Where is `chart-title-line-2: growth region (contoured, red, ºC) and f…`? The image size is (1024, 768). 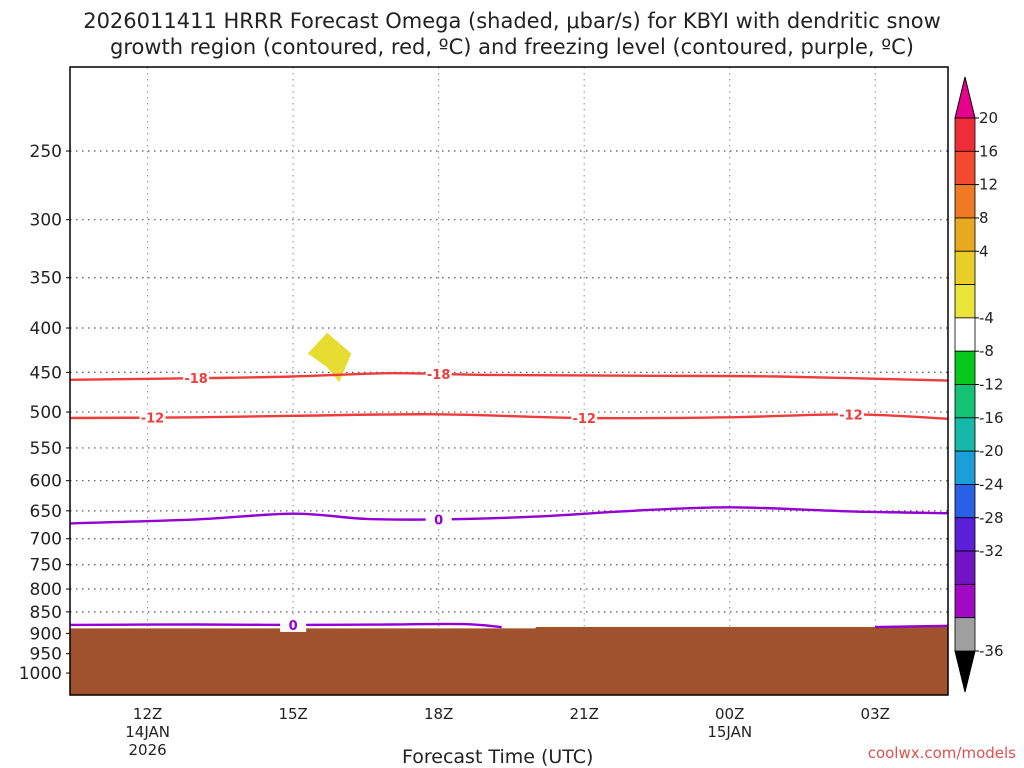
chart-title-line-2: growth region (contoured, red, ºC) and f… is located at coordinates (512, 47).